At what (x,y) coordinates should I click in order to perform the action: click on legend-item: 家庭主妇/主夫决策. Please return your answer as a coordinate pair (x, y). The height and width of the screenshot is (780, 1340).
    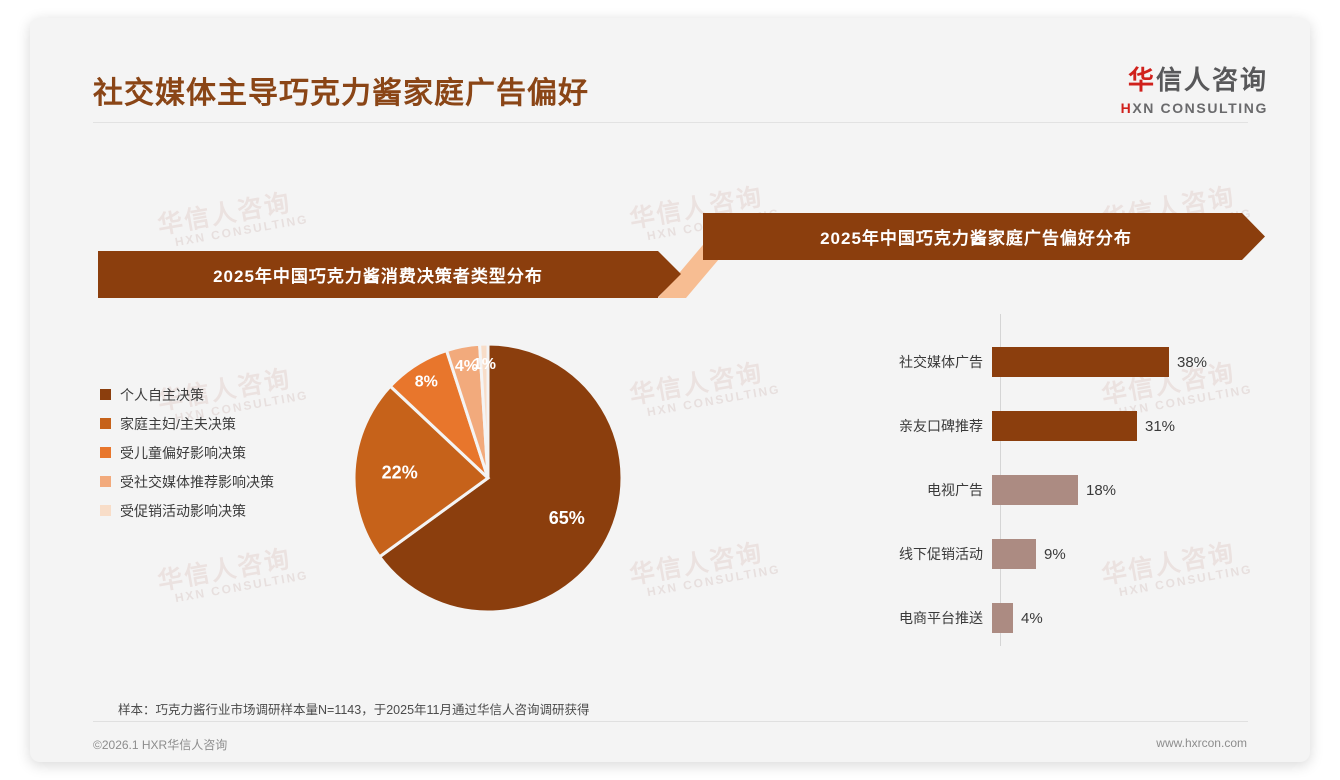
    Looking at the image, I should click on (187, 423).